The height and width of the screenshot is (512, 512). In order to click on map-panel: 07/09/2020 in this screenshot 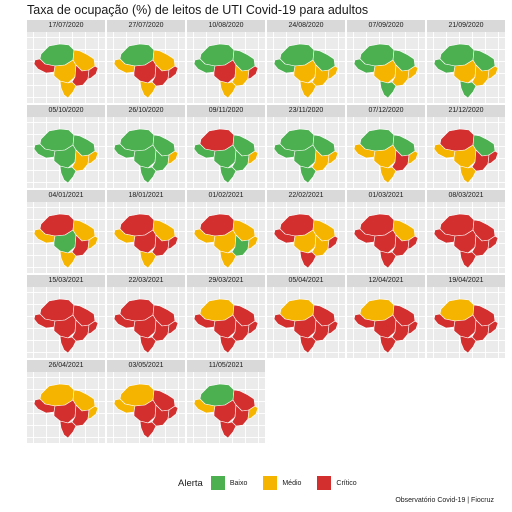, I will do `click(386, 61)`.